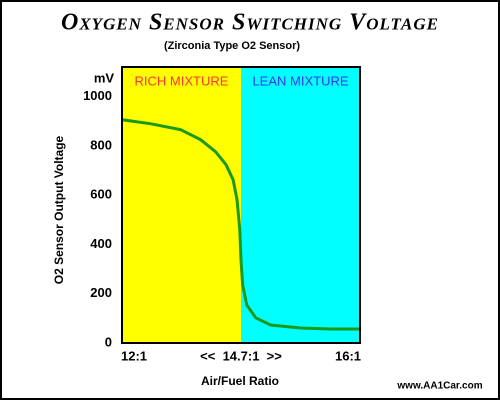 The width and height of the screenshot is (500, 400). Describe the element at coordinates (250, 23) in the screenshot. I see `chart-title: Oxygen Sensor Switching Voltage` at that location.